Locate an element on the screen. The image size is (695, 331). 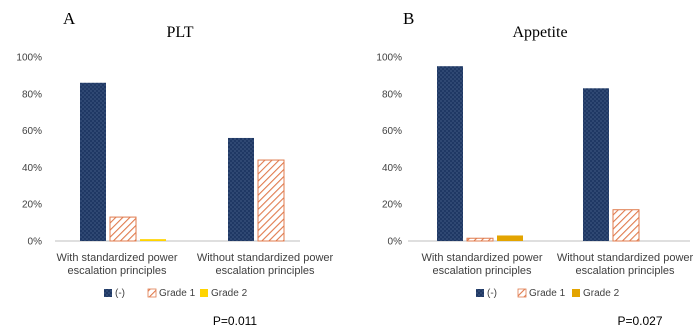
chart-title-b: Appetite is located at coordinates (539, 32).